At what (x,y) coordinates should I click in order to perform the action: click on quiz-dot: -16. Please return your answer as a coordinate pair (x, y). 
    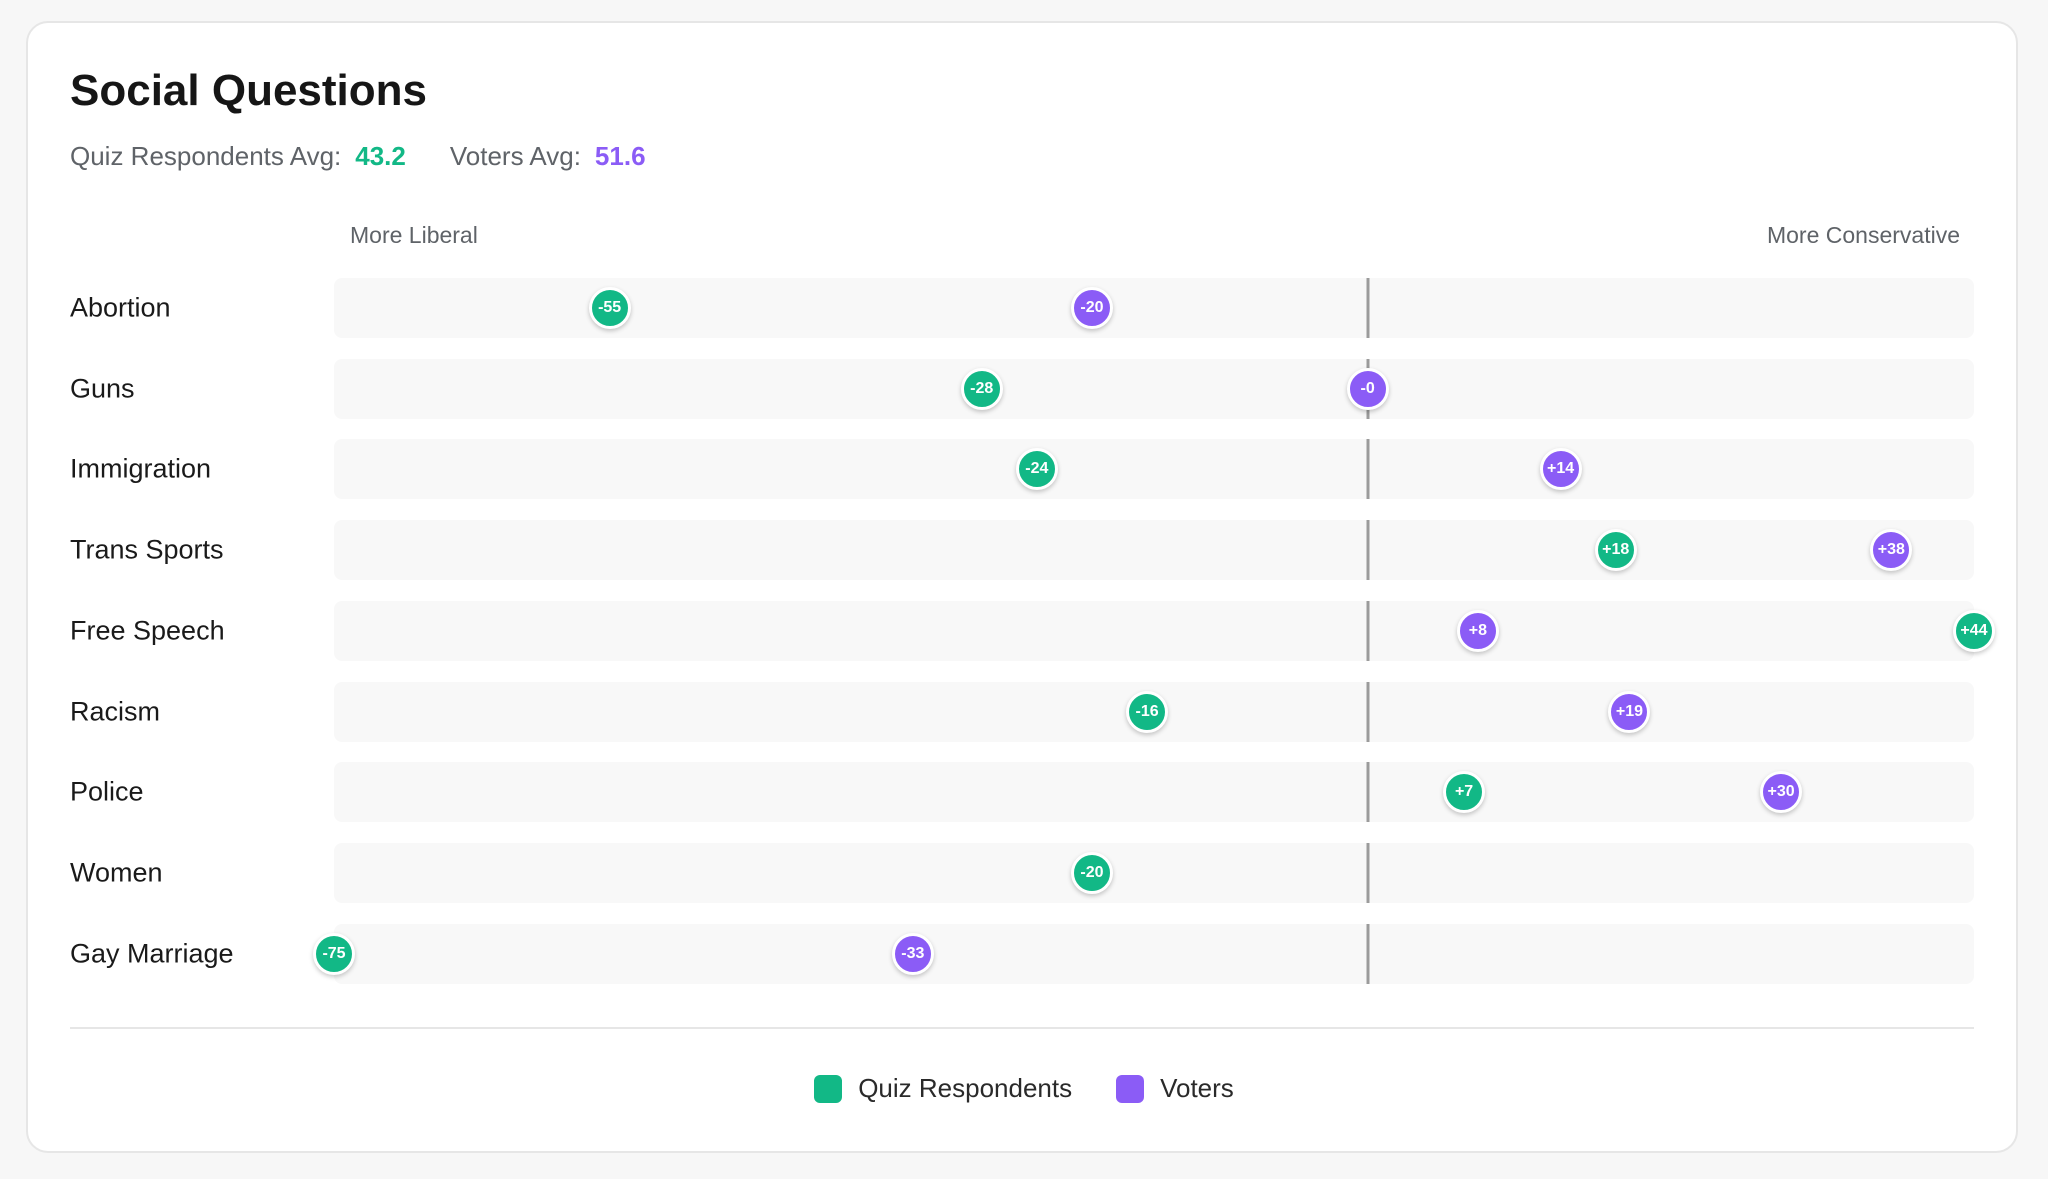
    Looking at the image, I should click on (1147, 711).